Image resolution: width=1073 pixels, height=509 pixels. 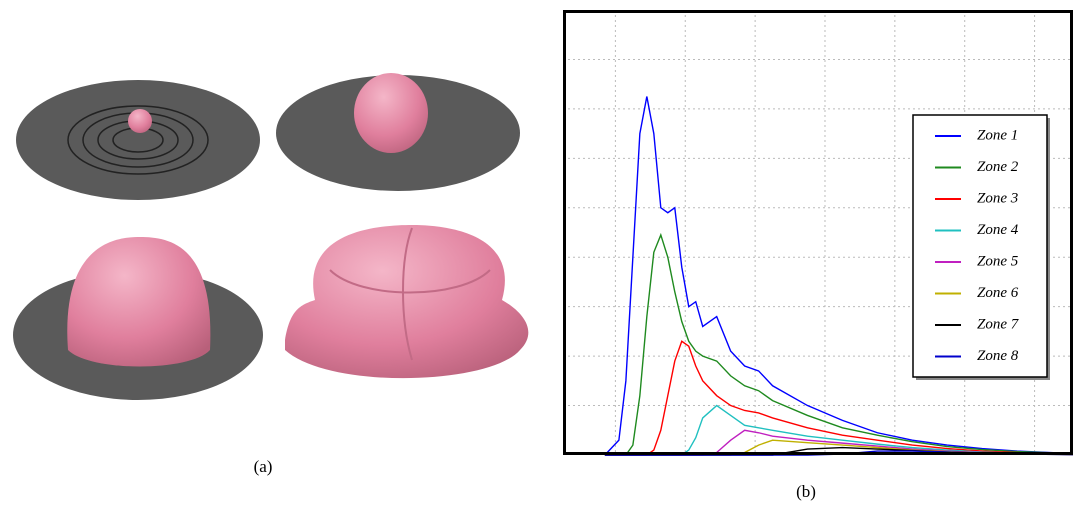 I want to click on legend-label: Zone 6, so click(x=998, y=293).